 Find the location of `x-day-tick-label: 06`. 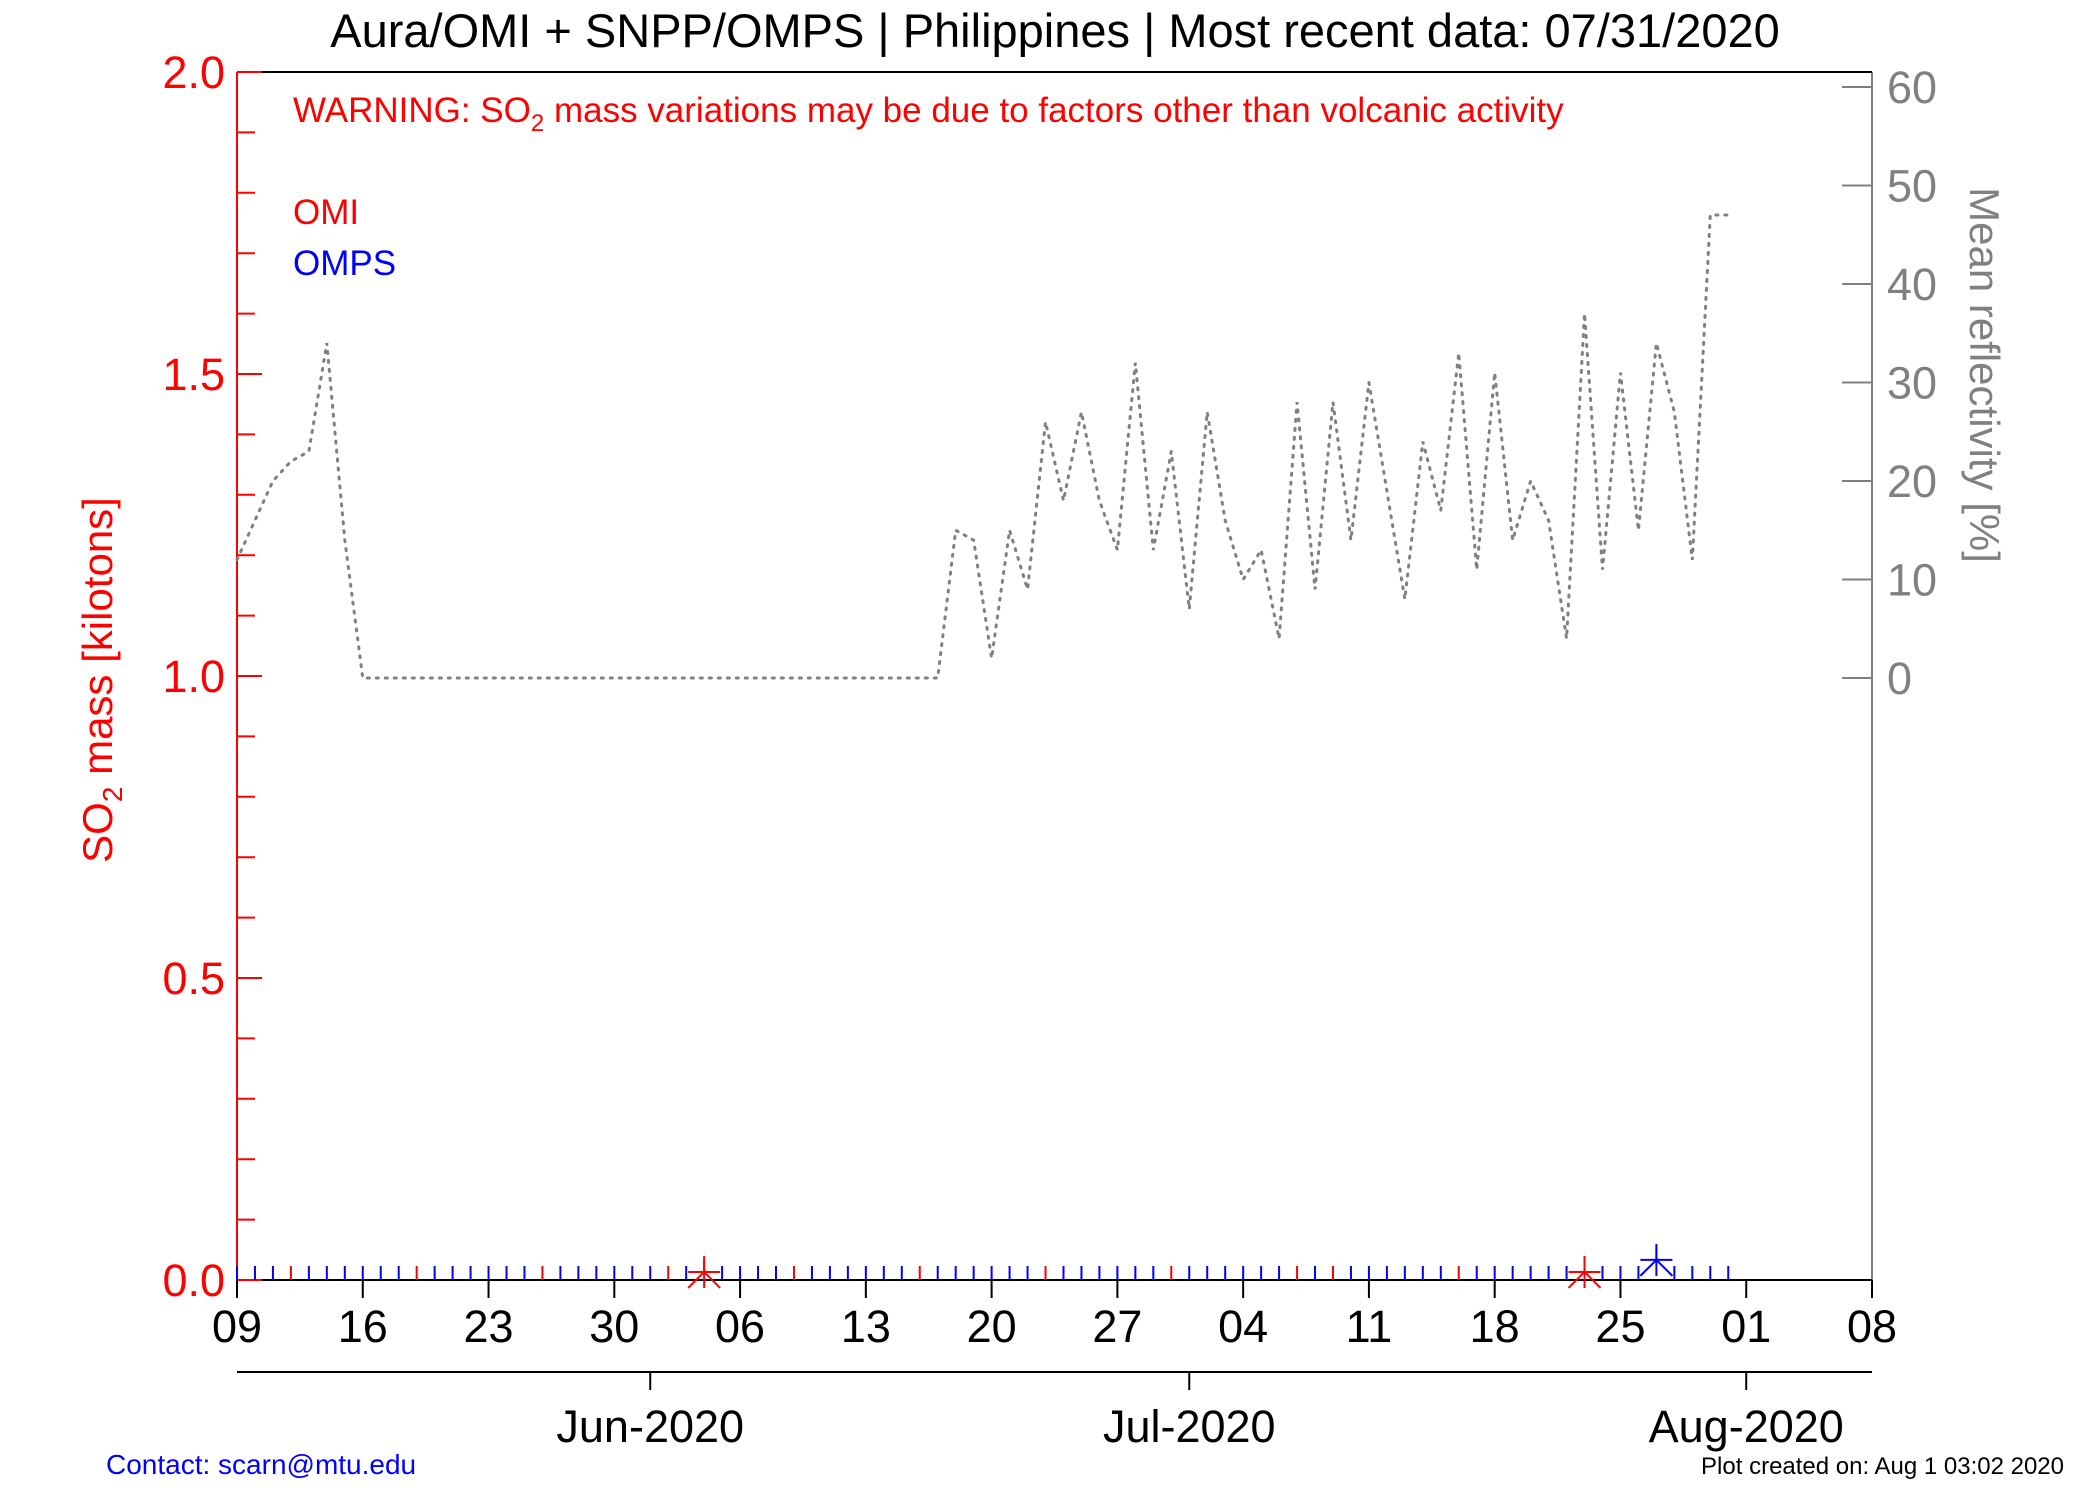

x-day-tick-label: 06 is located at coordinates (740, 1326).